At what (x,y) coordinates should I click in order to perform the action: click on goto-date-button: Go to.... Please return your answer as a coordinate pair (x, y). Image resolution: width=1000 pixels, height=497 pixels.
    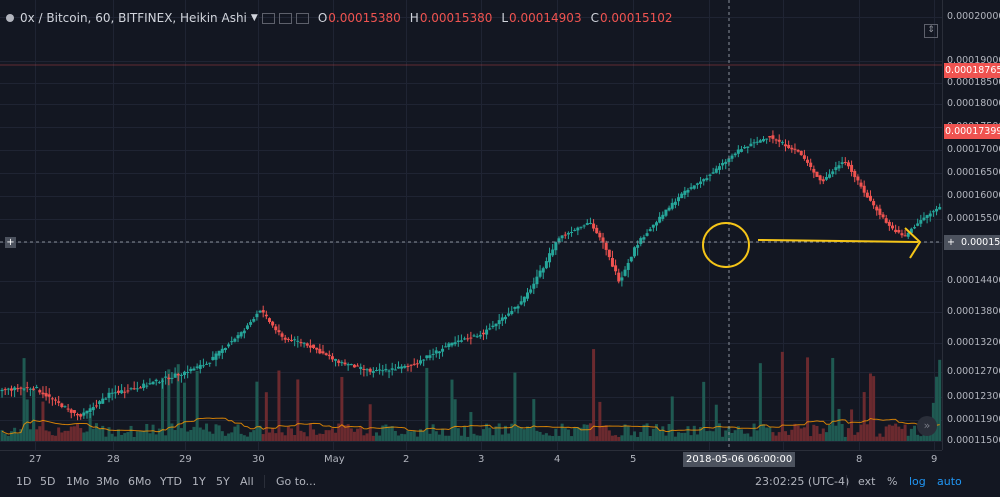
    Looking at the image, I should click on (296, 481).